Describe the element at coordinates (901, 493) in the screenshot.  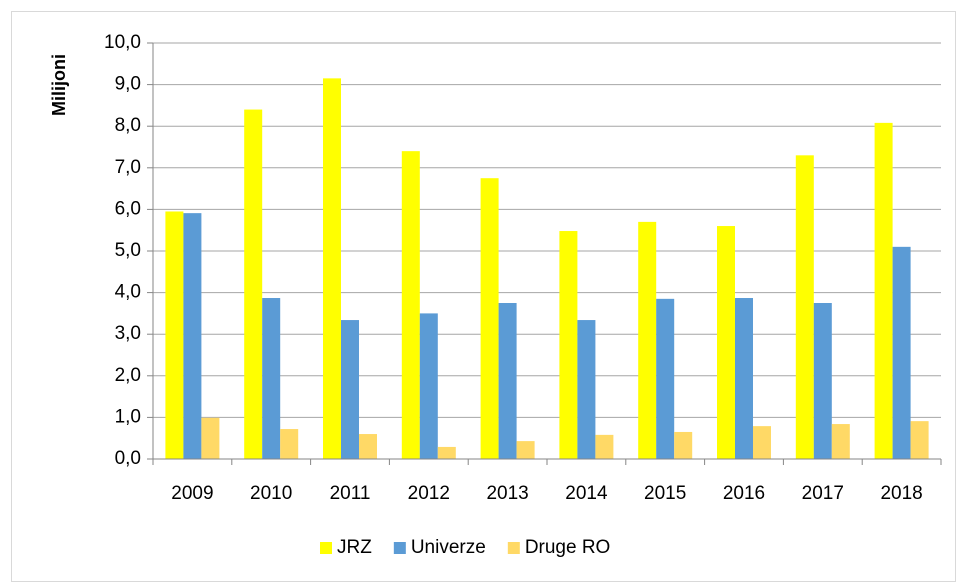
I see `x-tick-label: 2018` at that location.